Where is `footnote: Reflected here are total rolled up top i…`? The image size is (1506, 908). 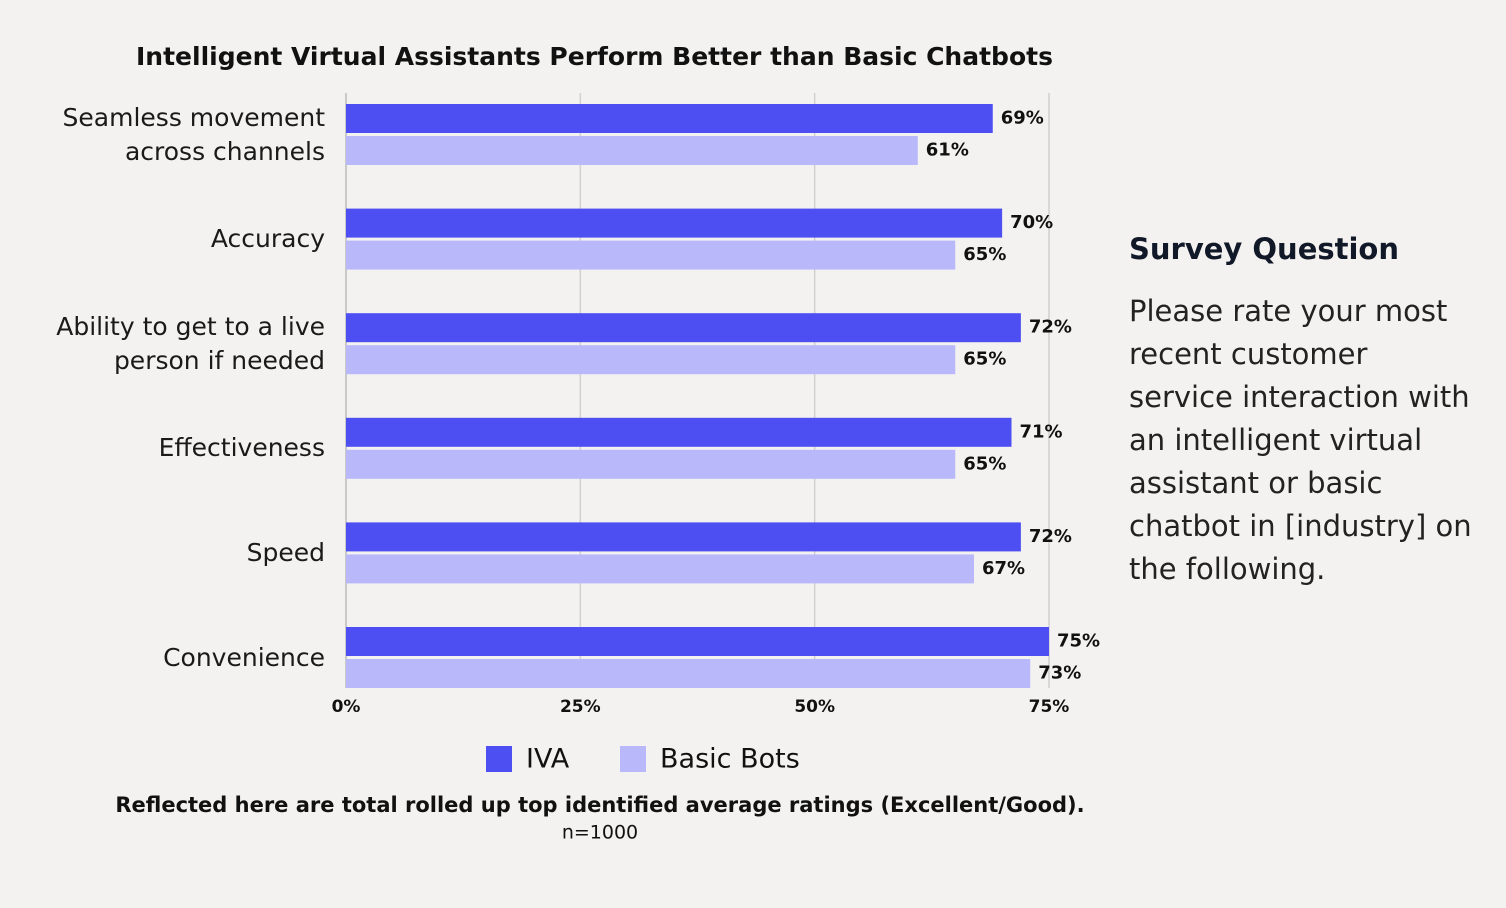 footnote: Reflected here are total rolled up top i… is located at coordinates (599, 805).